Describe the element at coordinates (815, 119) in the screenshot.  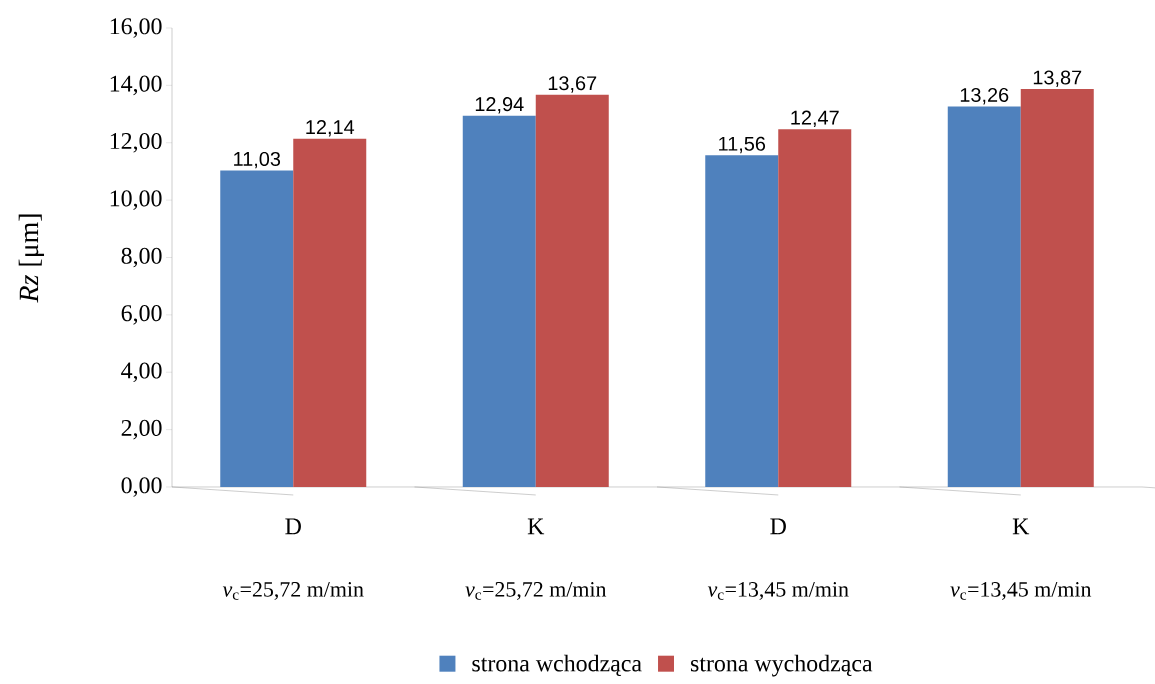
I see `data-label: 12,47` at that location.